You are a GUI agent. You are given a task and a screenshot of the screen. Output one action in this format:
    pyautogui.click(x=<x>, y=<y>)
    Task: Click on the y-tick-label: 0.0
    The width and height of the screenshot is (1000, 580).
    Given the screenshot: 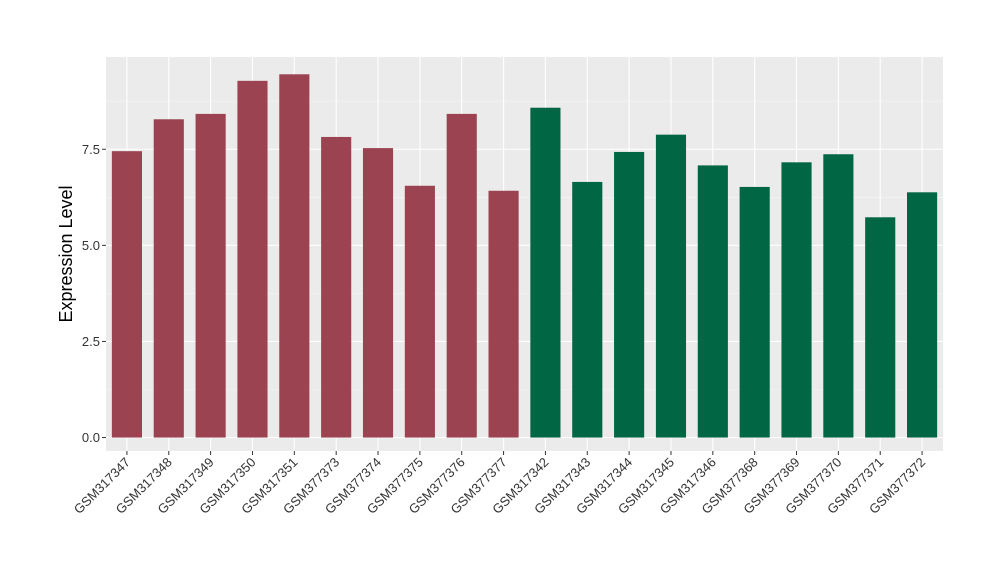 What is the action you would take?
    pyautogui.click(x=91, y=437)
    